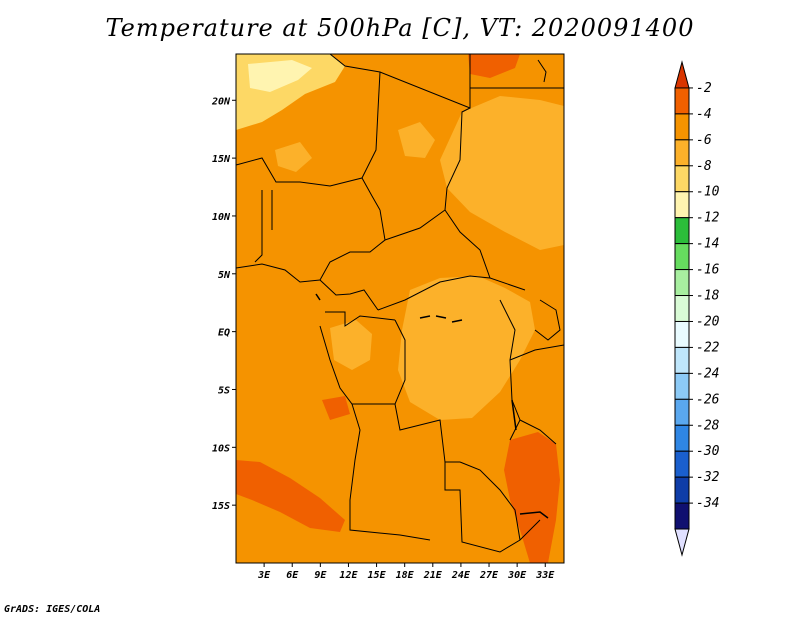 The width and height of the screenshot is (800, 618). Describe the element at coordinates (223, 304) in the screenshot. I see `latitude-axis: 20N 15N 10N 5N EQ 5S 10S 15S` at that location.